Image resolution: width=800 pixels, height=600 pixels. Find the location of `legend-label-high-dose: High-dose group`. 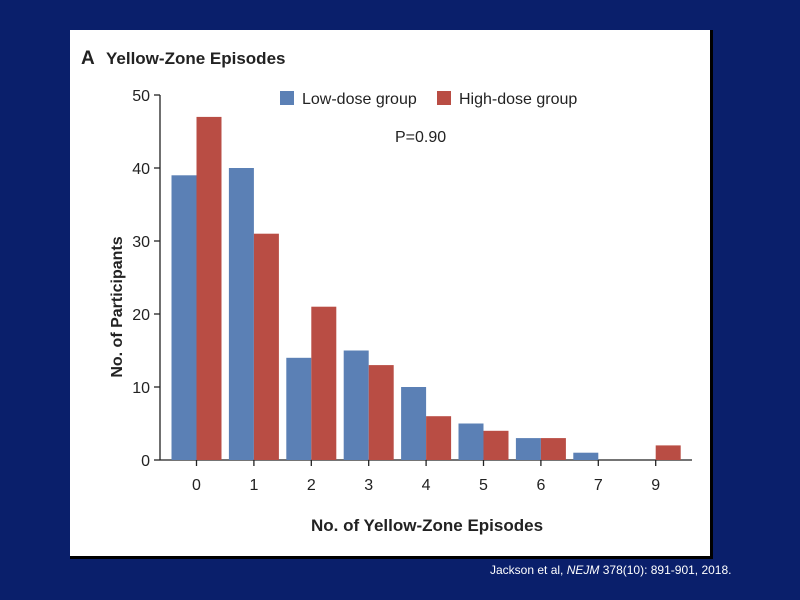

legend-label-high-dose: High-dose group is located at coordinates (518, 99).